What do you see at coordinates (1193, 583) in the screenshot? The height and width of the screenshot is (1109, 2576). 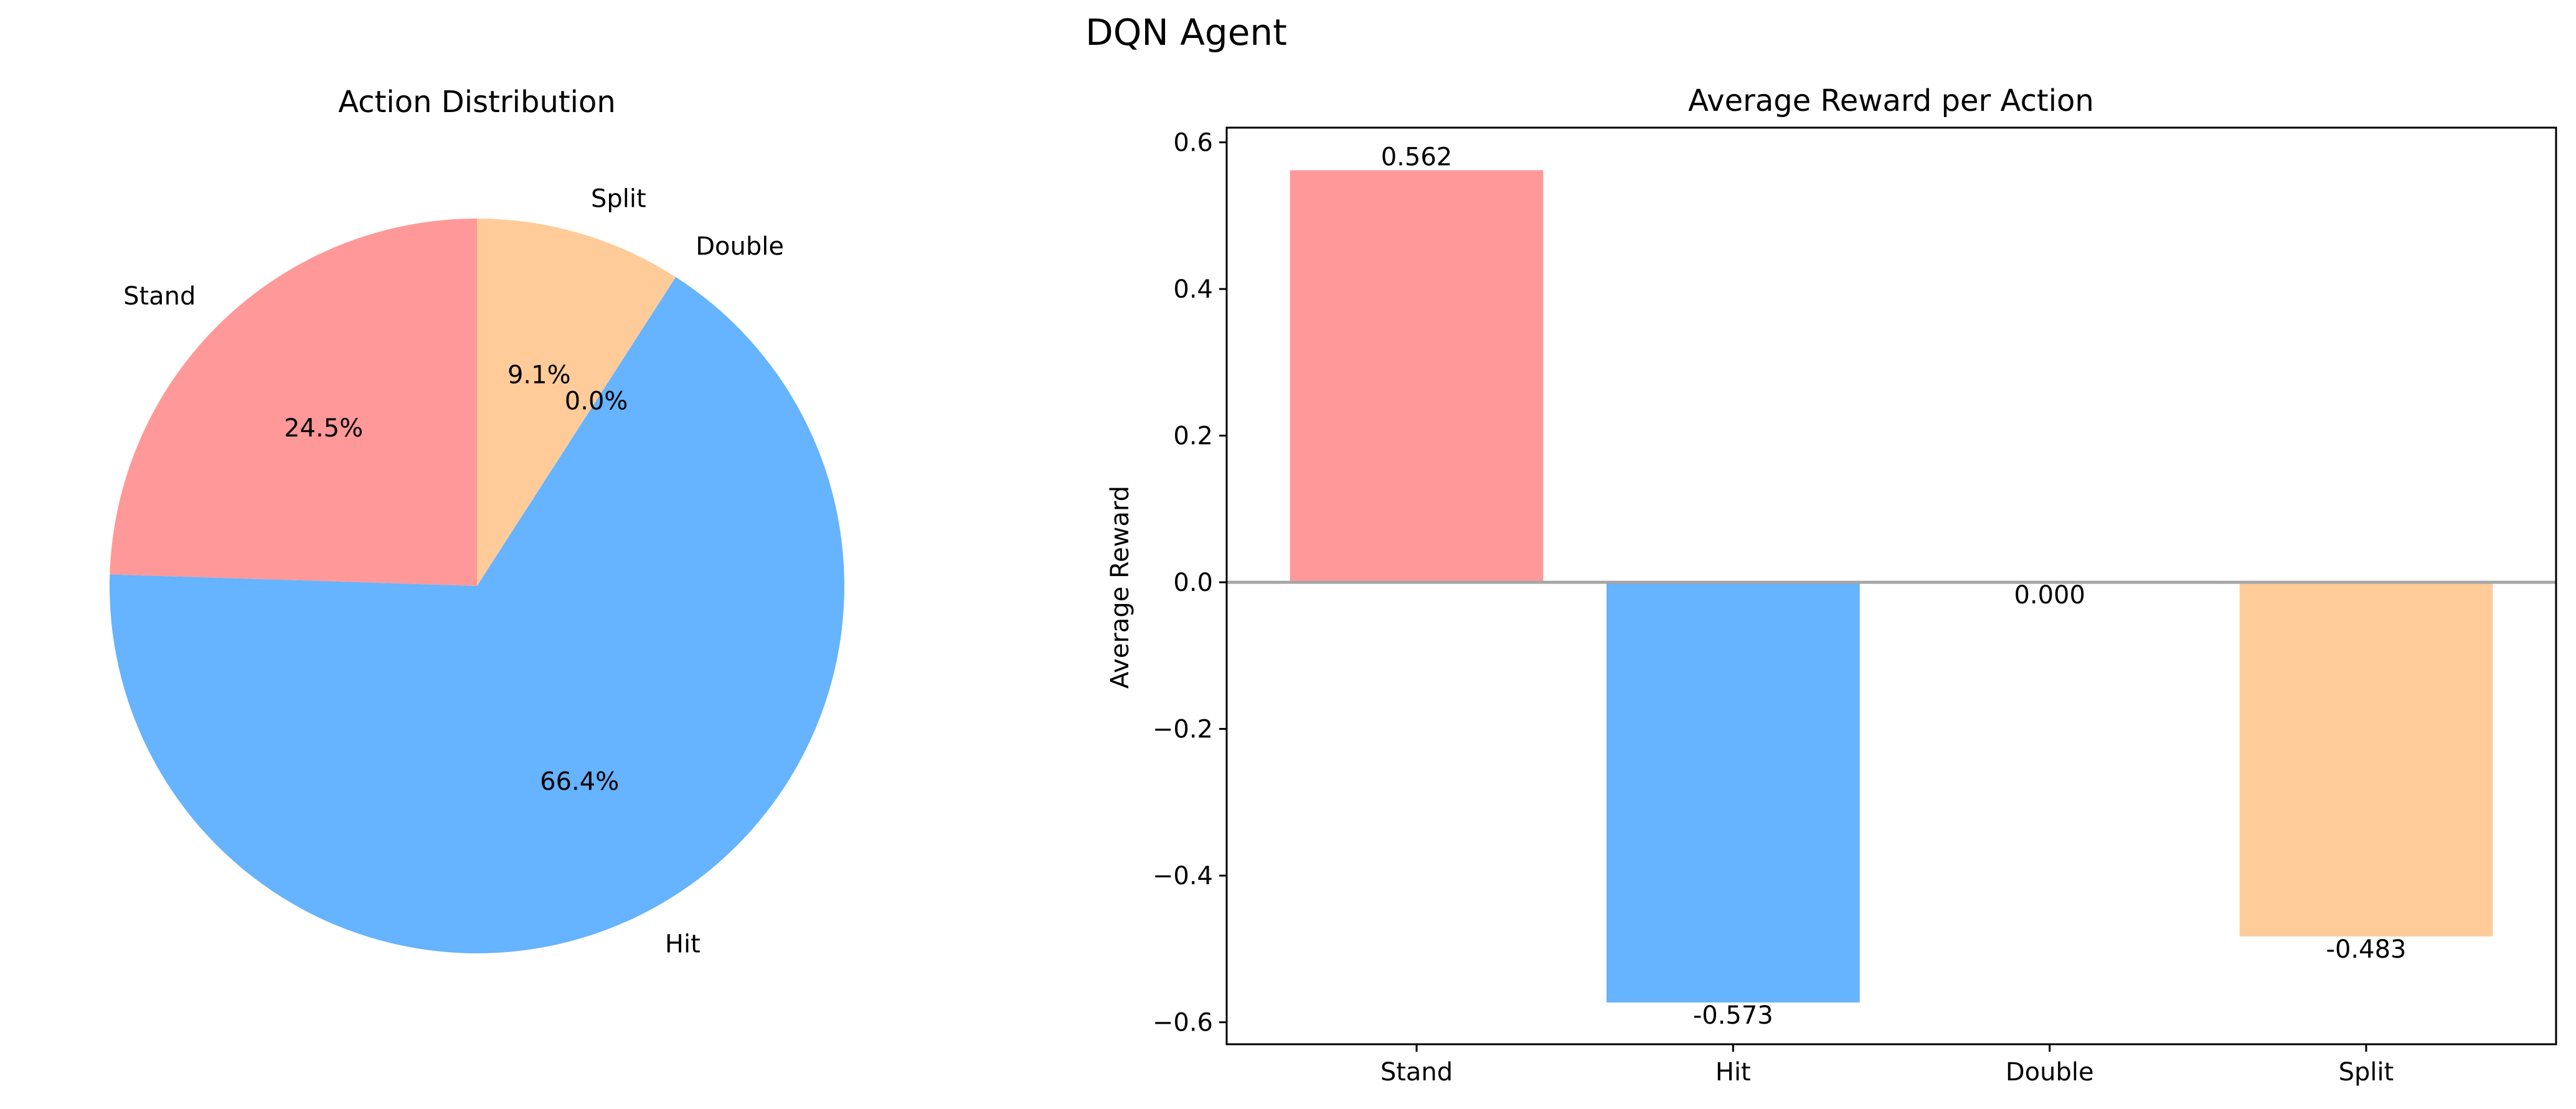 I see `y-tick-label: 0.0` at bounding box center [1193, 583].